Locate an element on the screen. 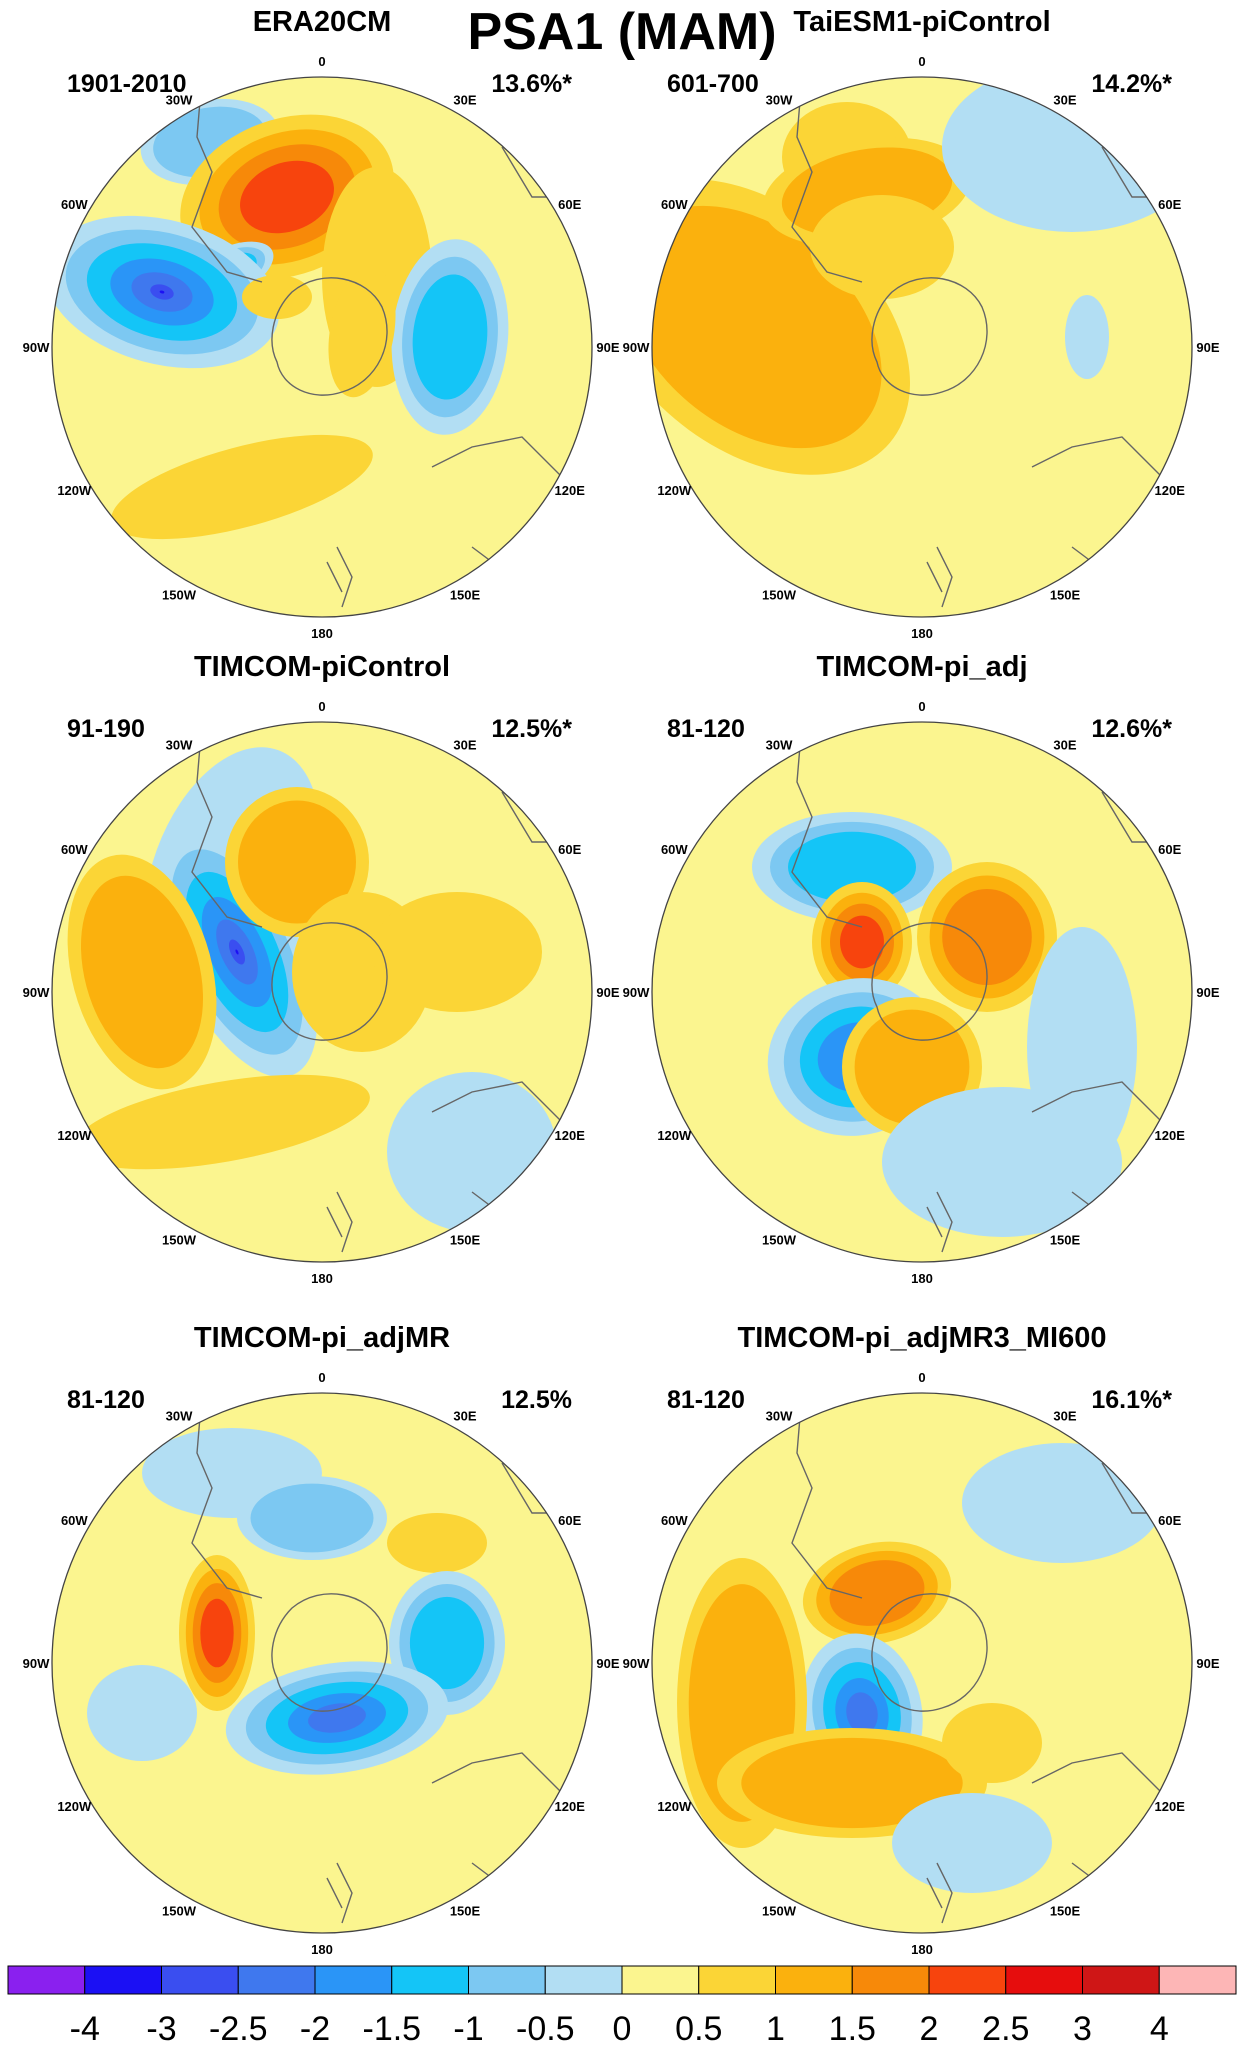  colorbar-tick-label: 4 is located at coordinates (1159, 2029).